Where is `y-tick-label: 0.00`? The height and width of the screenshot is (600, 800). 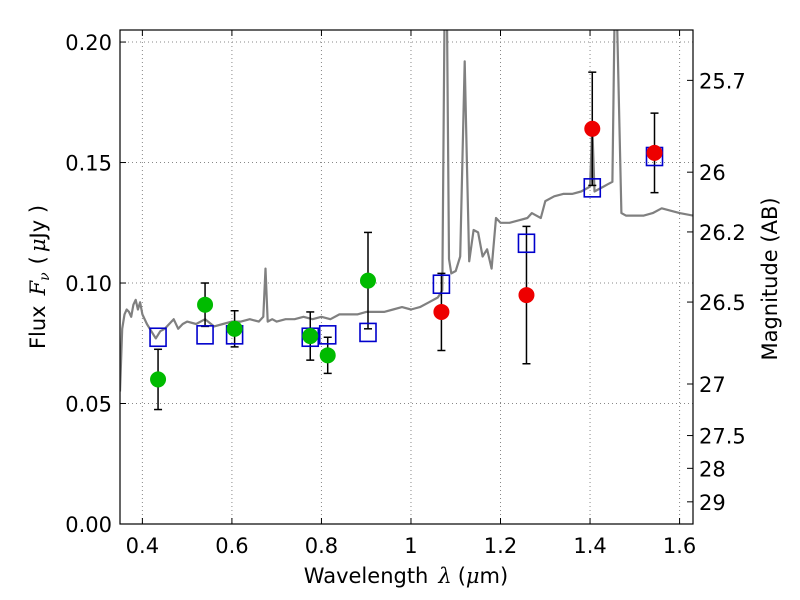 y-tick-label: 0.00 is located at coordinates (88, 525).